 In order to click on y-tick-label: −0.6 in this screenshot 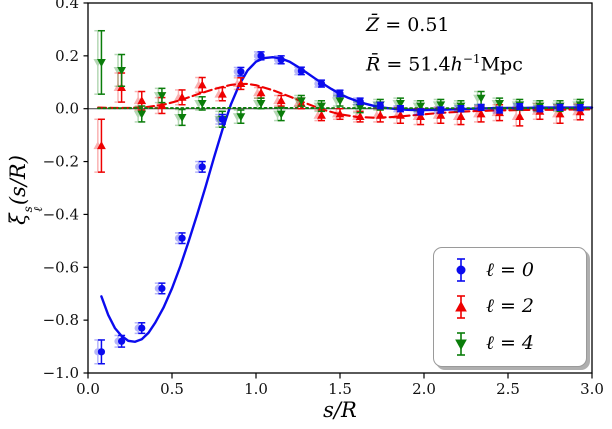, I will do `click(61, 267)`.